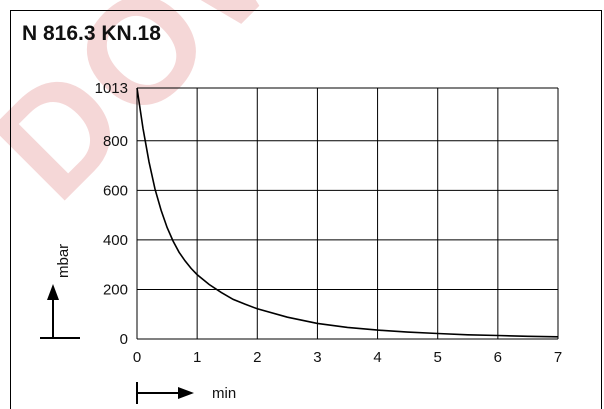 The image size is (604, 409). What do you see at coordinates (111, 214) in the screenshot?
I see `y-tick-labels: 0 200 400 600 800 1013` at bounding box center [111, 214].